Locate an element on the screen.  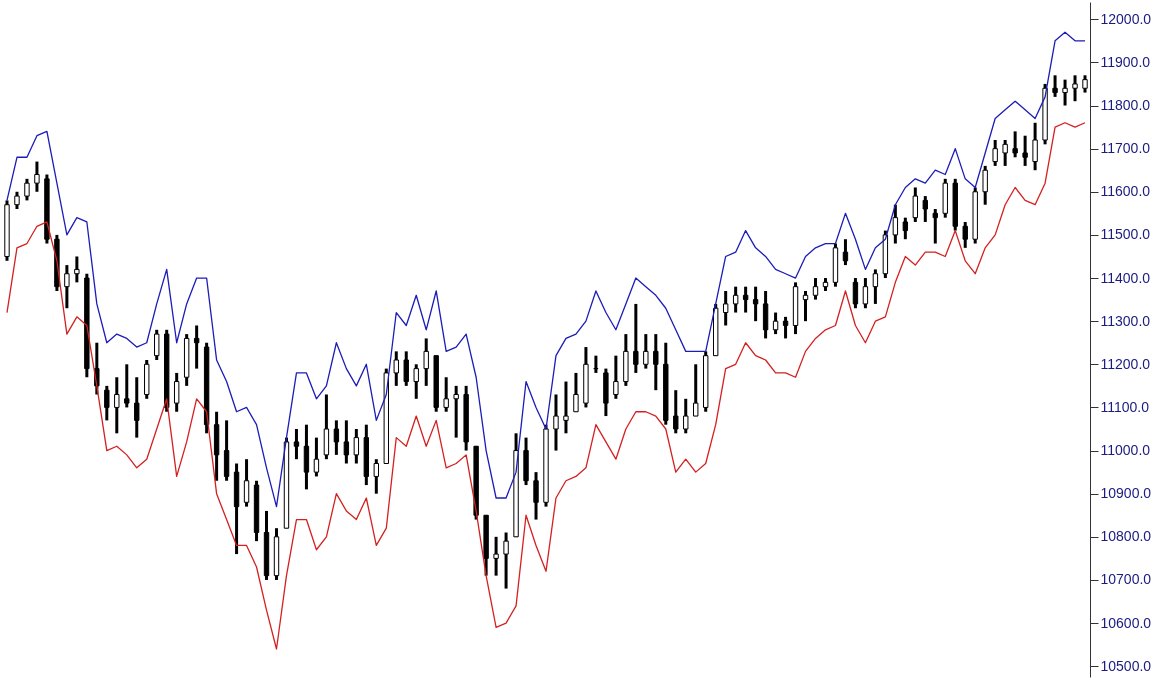
y-tick-label: 12000.0 is located at coordinates (1126, 18).